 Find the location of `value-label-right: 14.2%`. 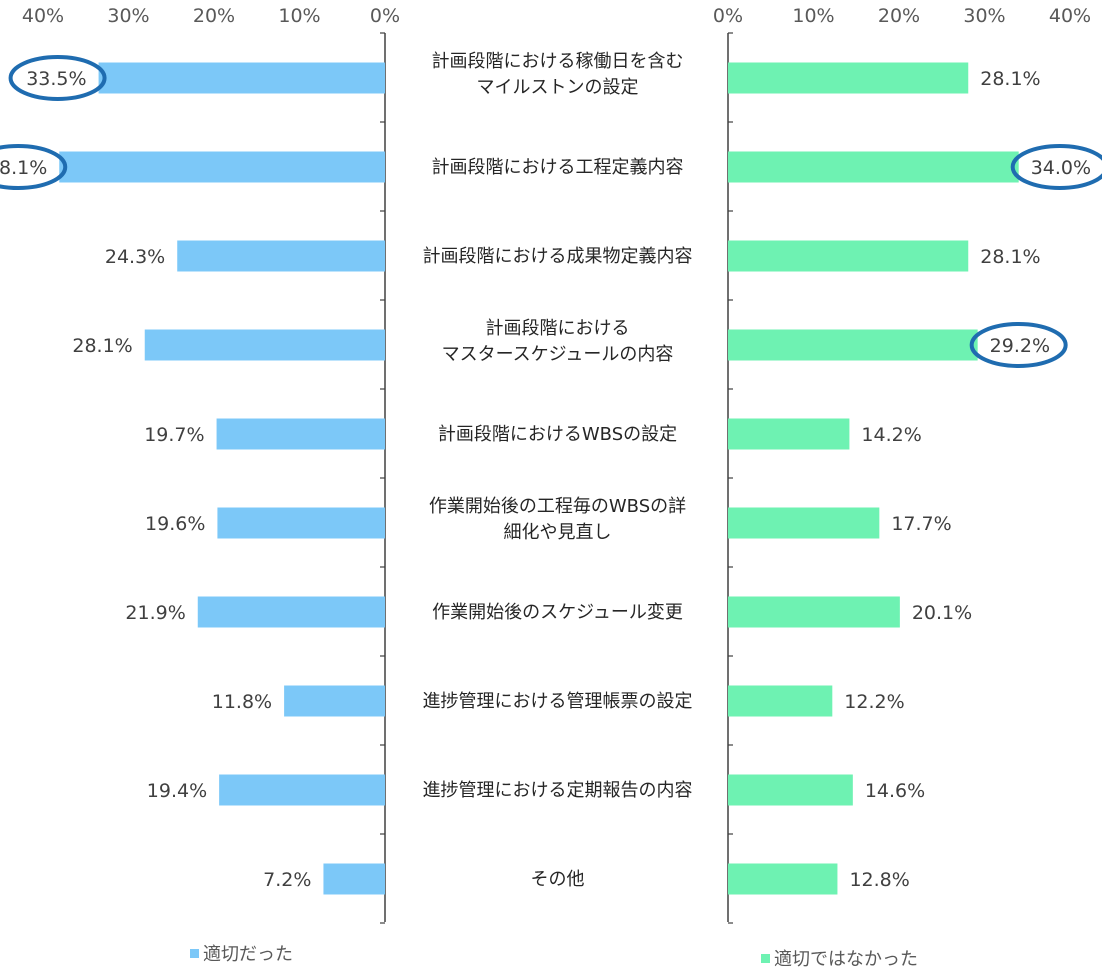

value-label-right: 14.2% is located at coordinates (891, 435).